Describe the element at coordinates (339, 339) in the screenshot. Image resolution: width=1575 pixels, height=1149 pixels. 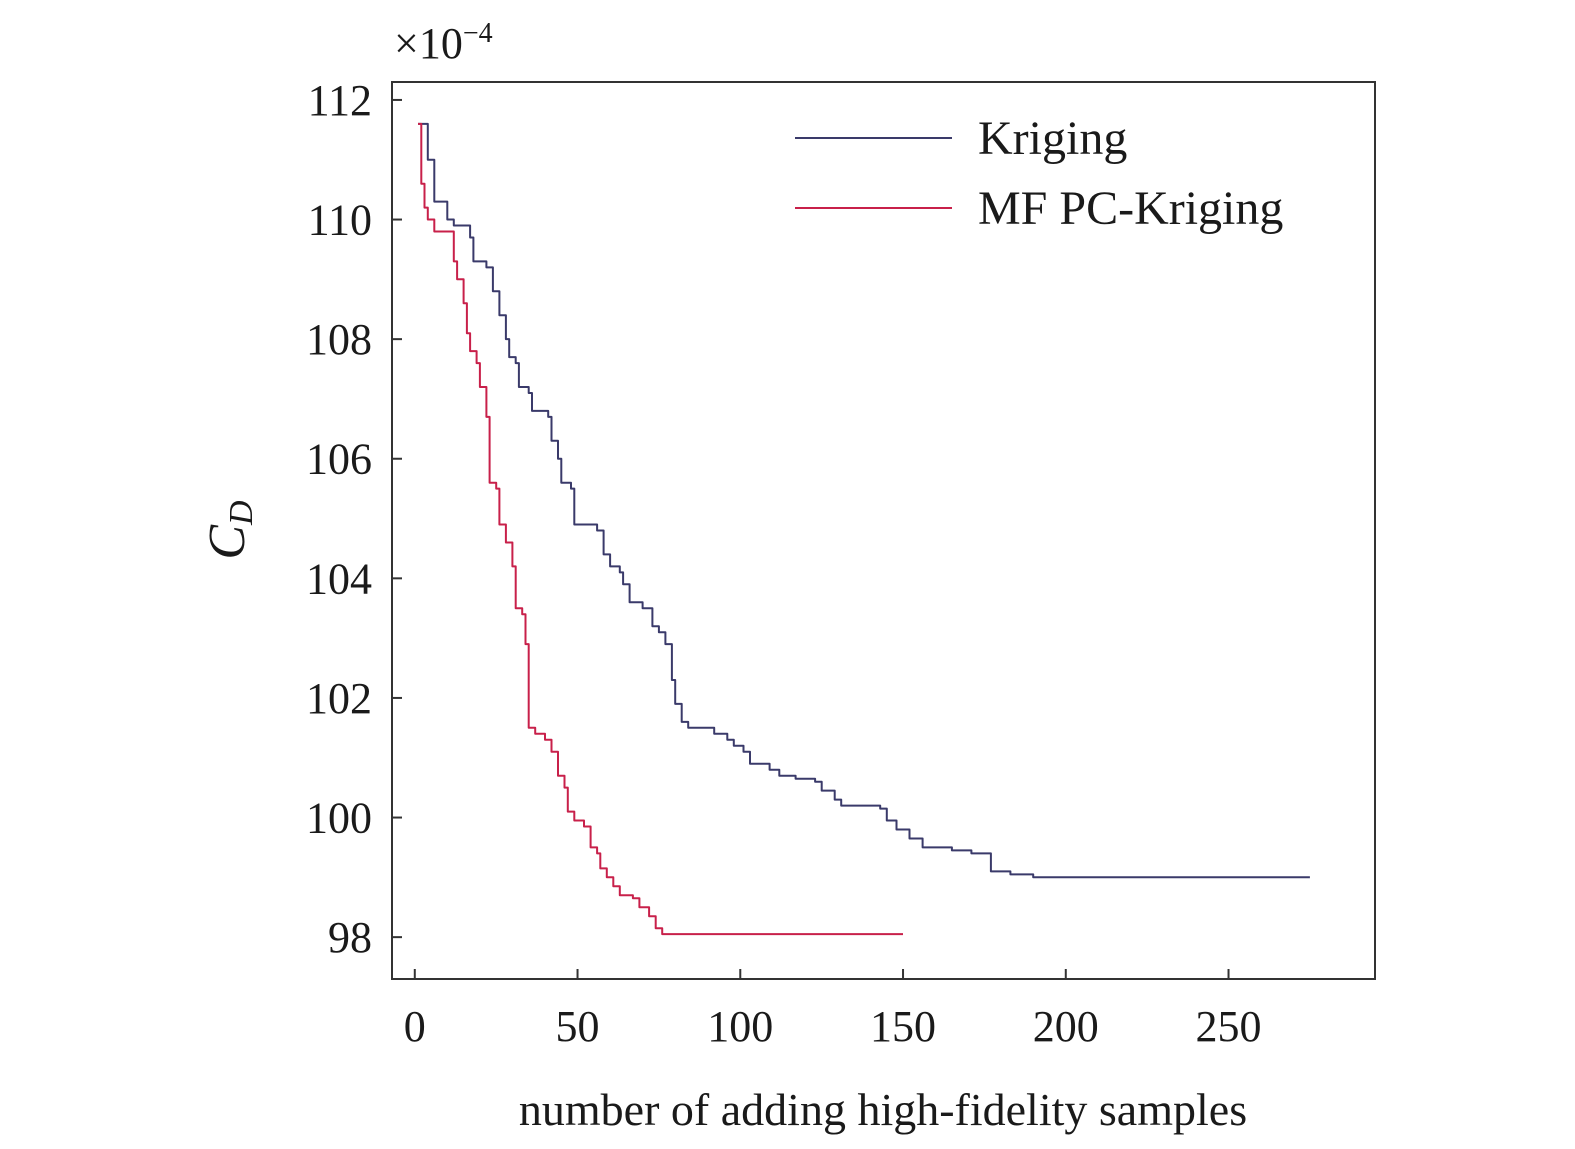
I see `y-tick-label: 108` at that location.